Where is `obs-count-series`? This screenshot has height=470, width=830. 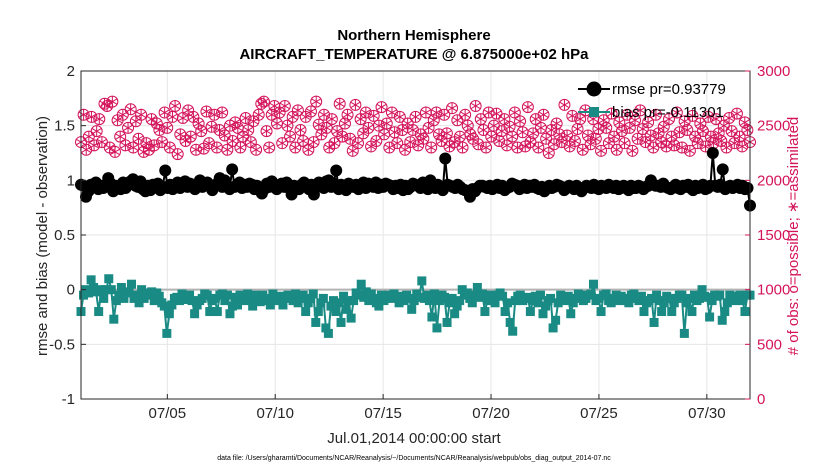
obs-count-series is located at coordinates (415, 128).